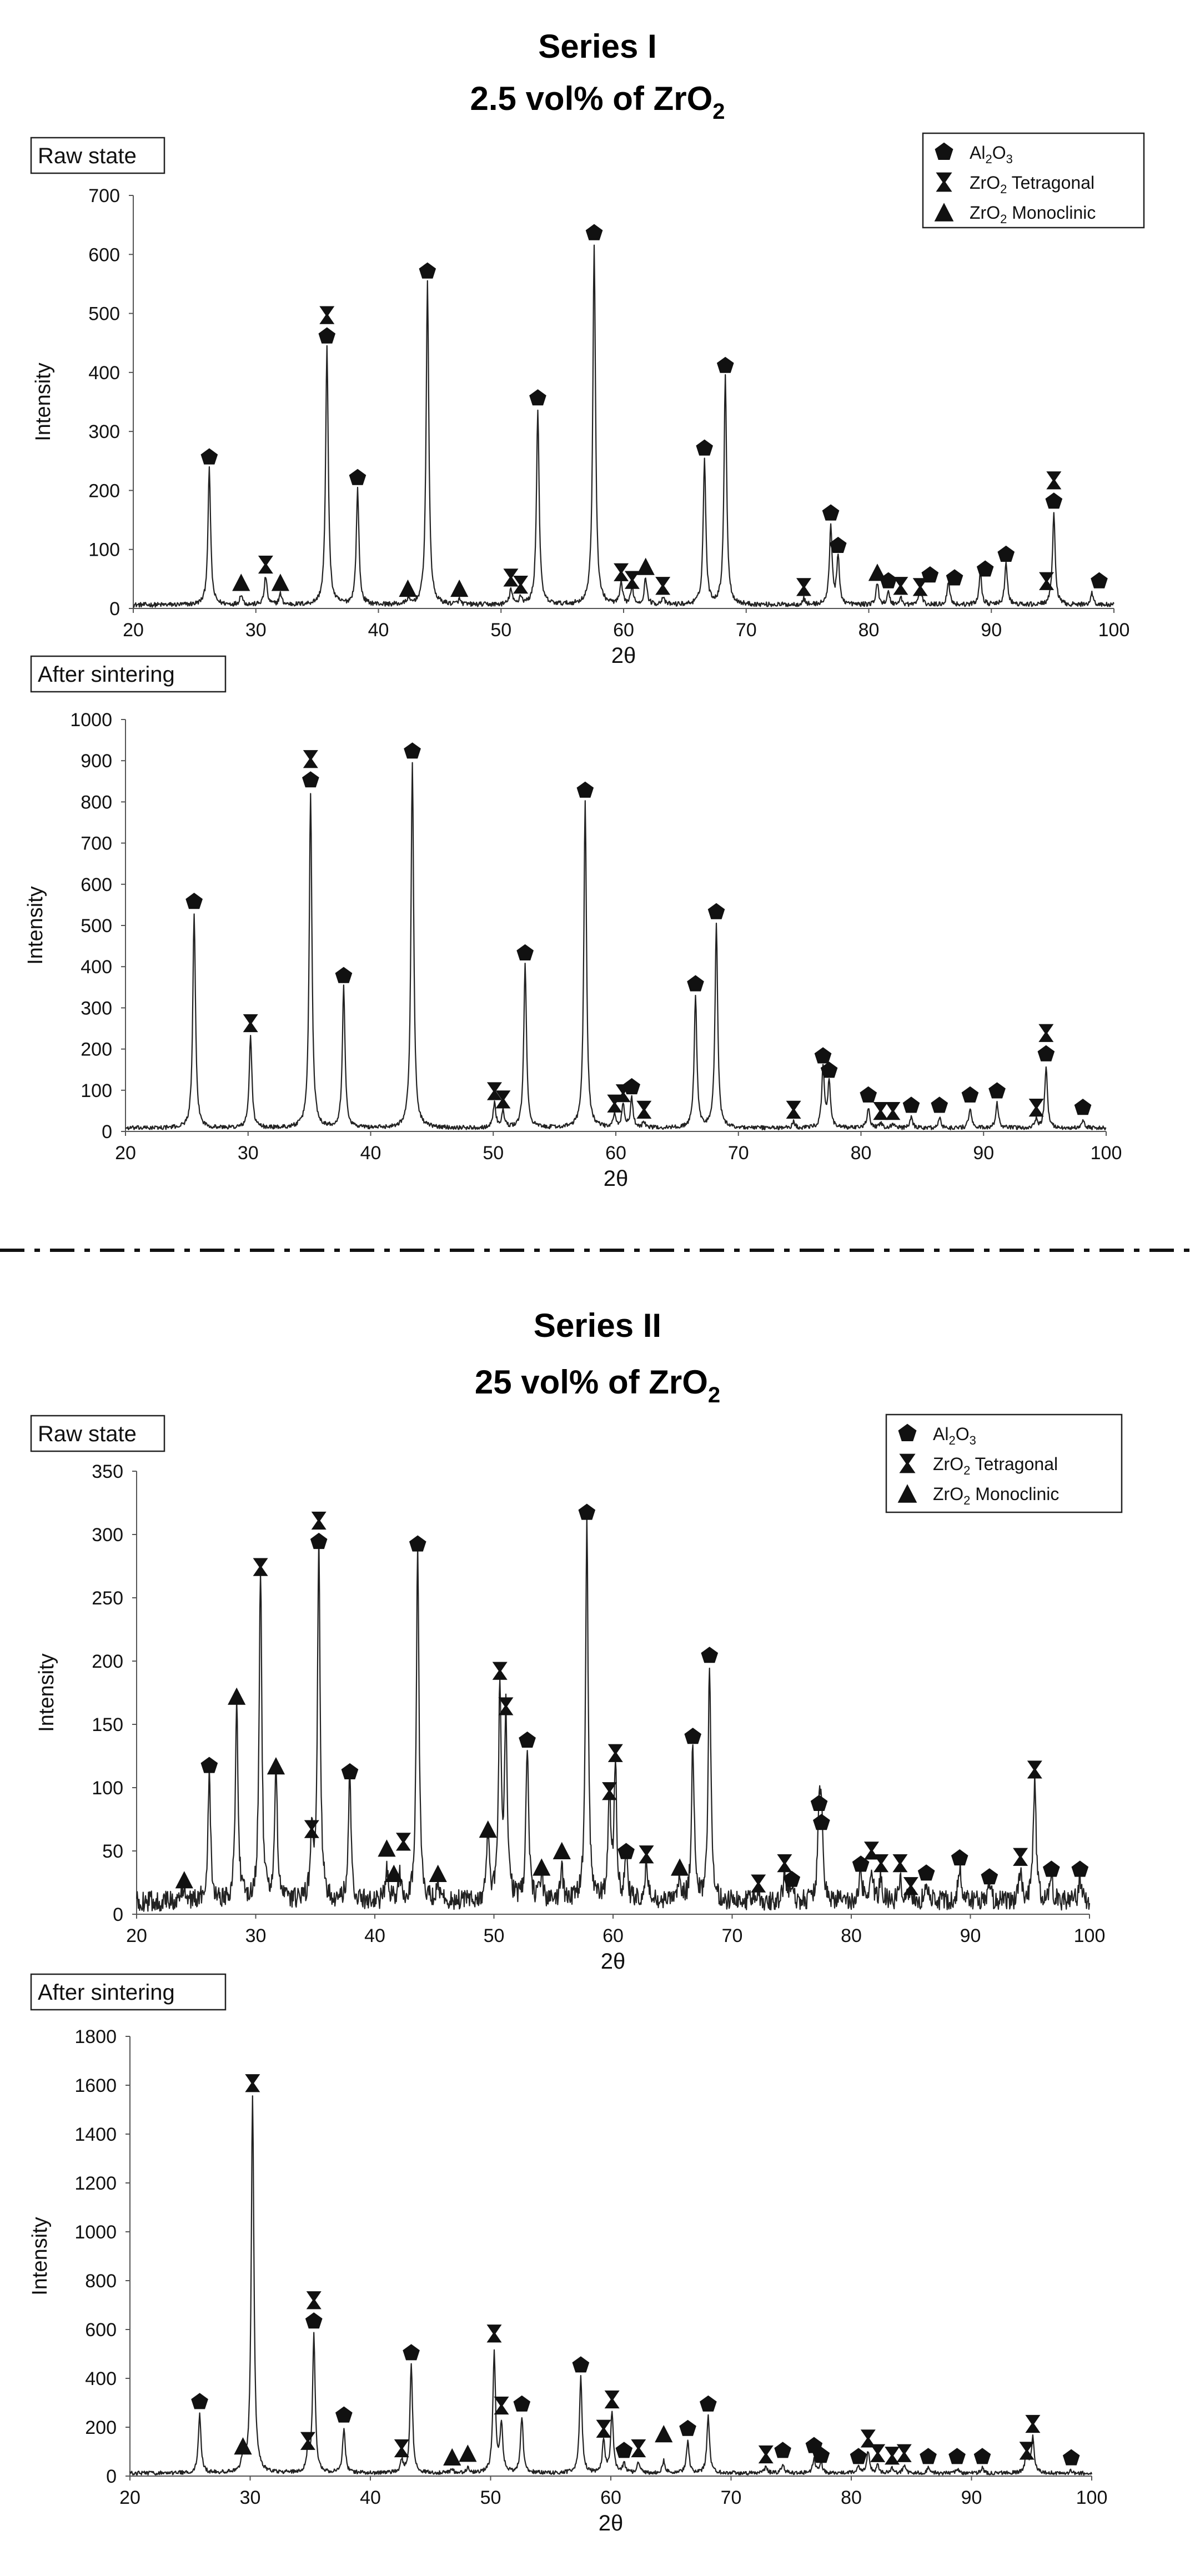 The height and width of the screenshot is (2576, 1195). I want to click on y-tick-label: 150, so click(107, 1724).